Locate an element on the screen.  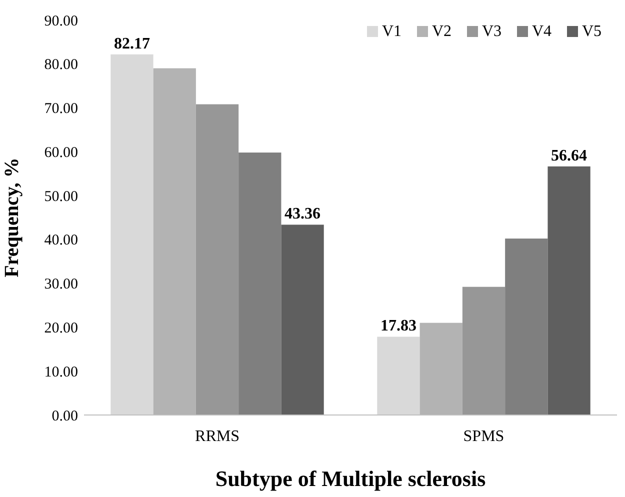
y-tick-label: 40.00 is located at coordinates (61, 240).